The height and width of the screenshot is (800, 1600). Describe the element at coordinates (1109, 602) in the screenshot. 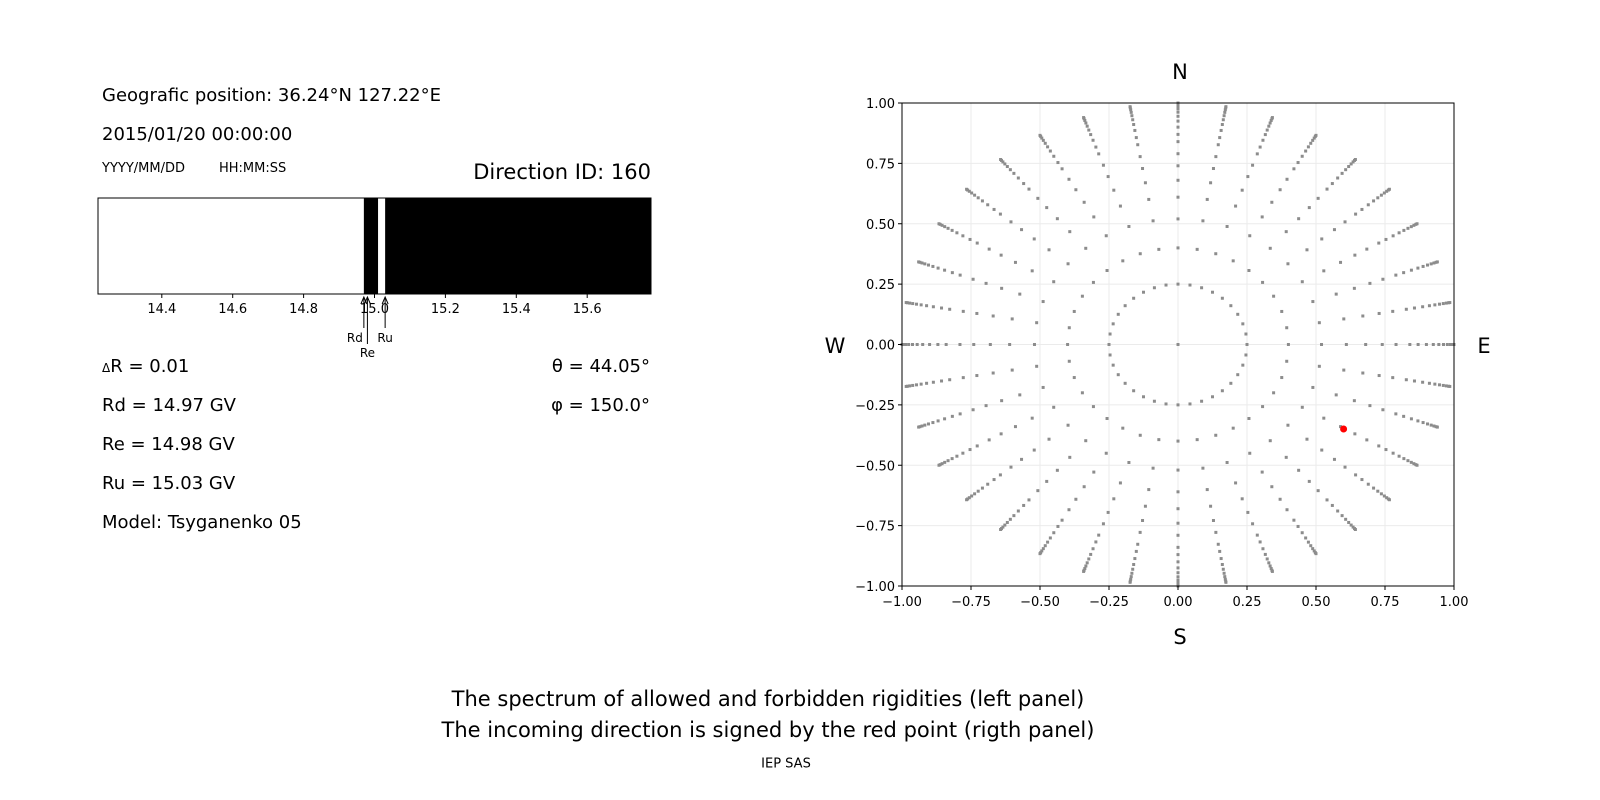

I see `x-tick-label: −0.25` at that location.